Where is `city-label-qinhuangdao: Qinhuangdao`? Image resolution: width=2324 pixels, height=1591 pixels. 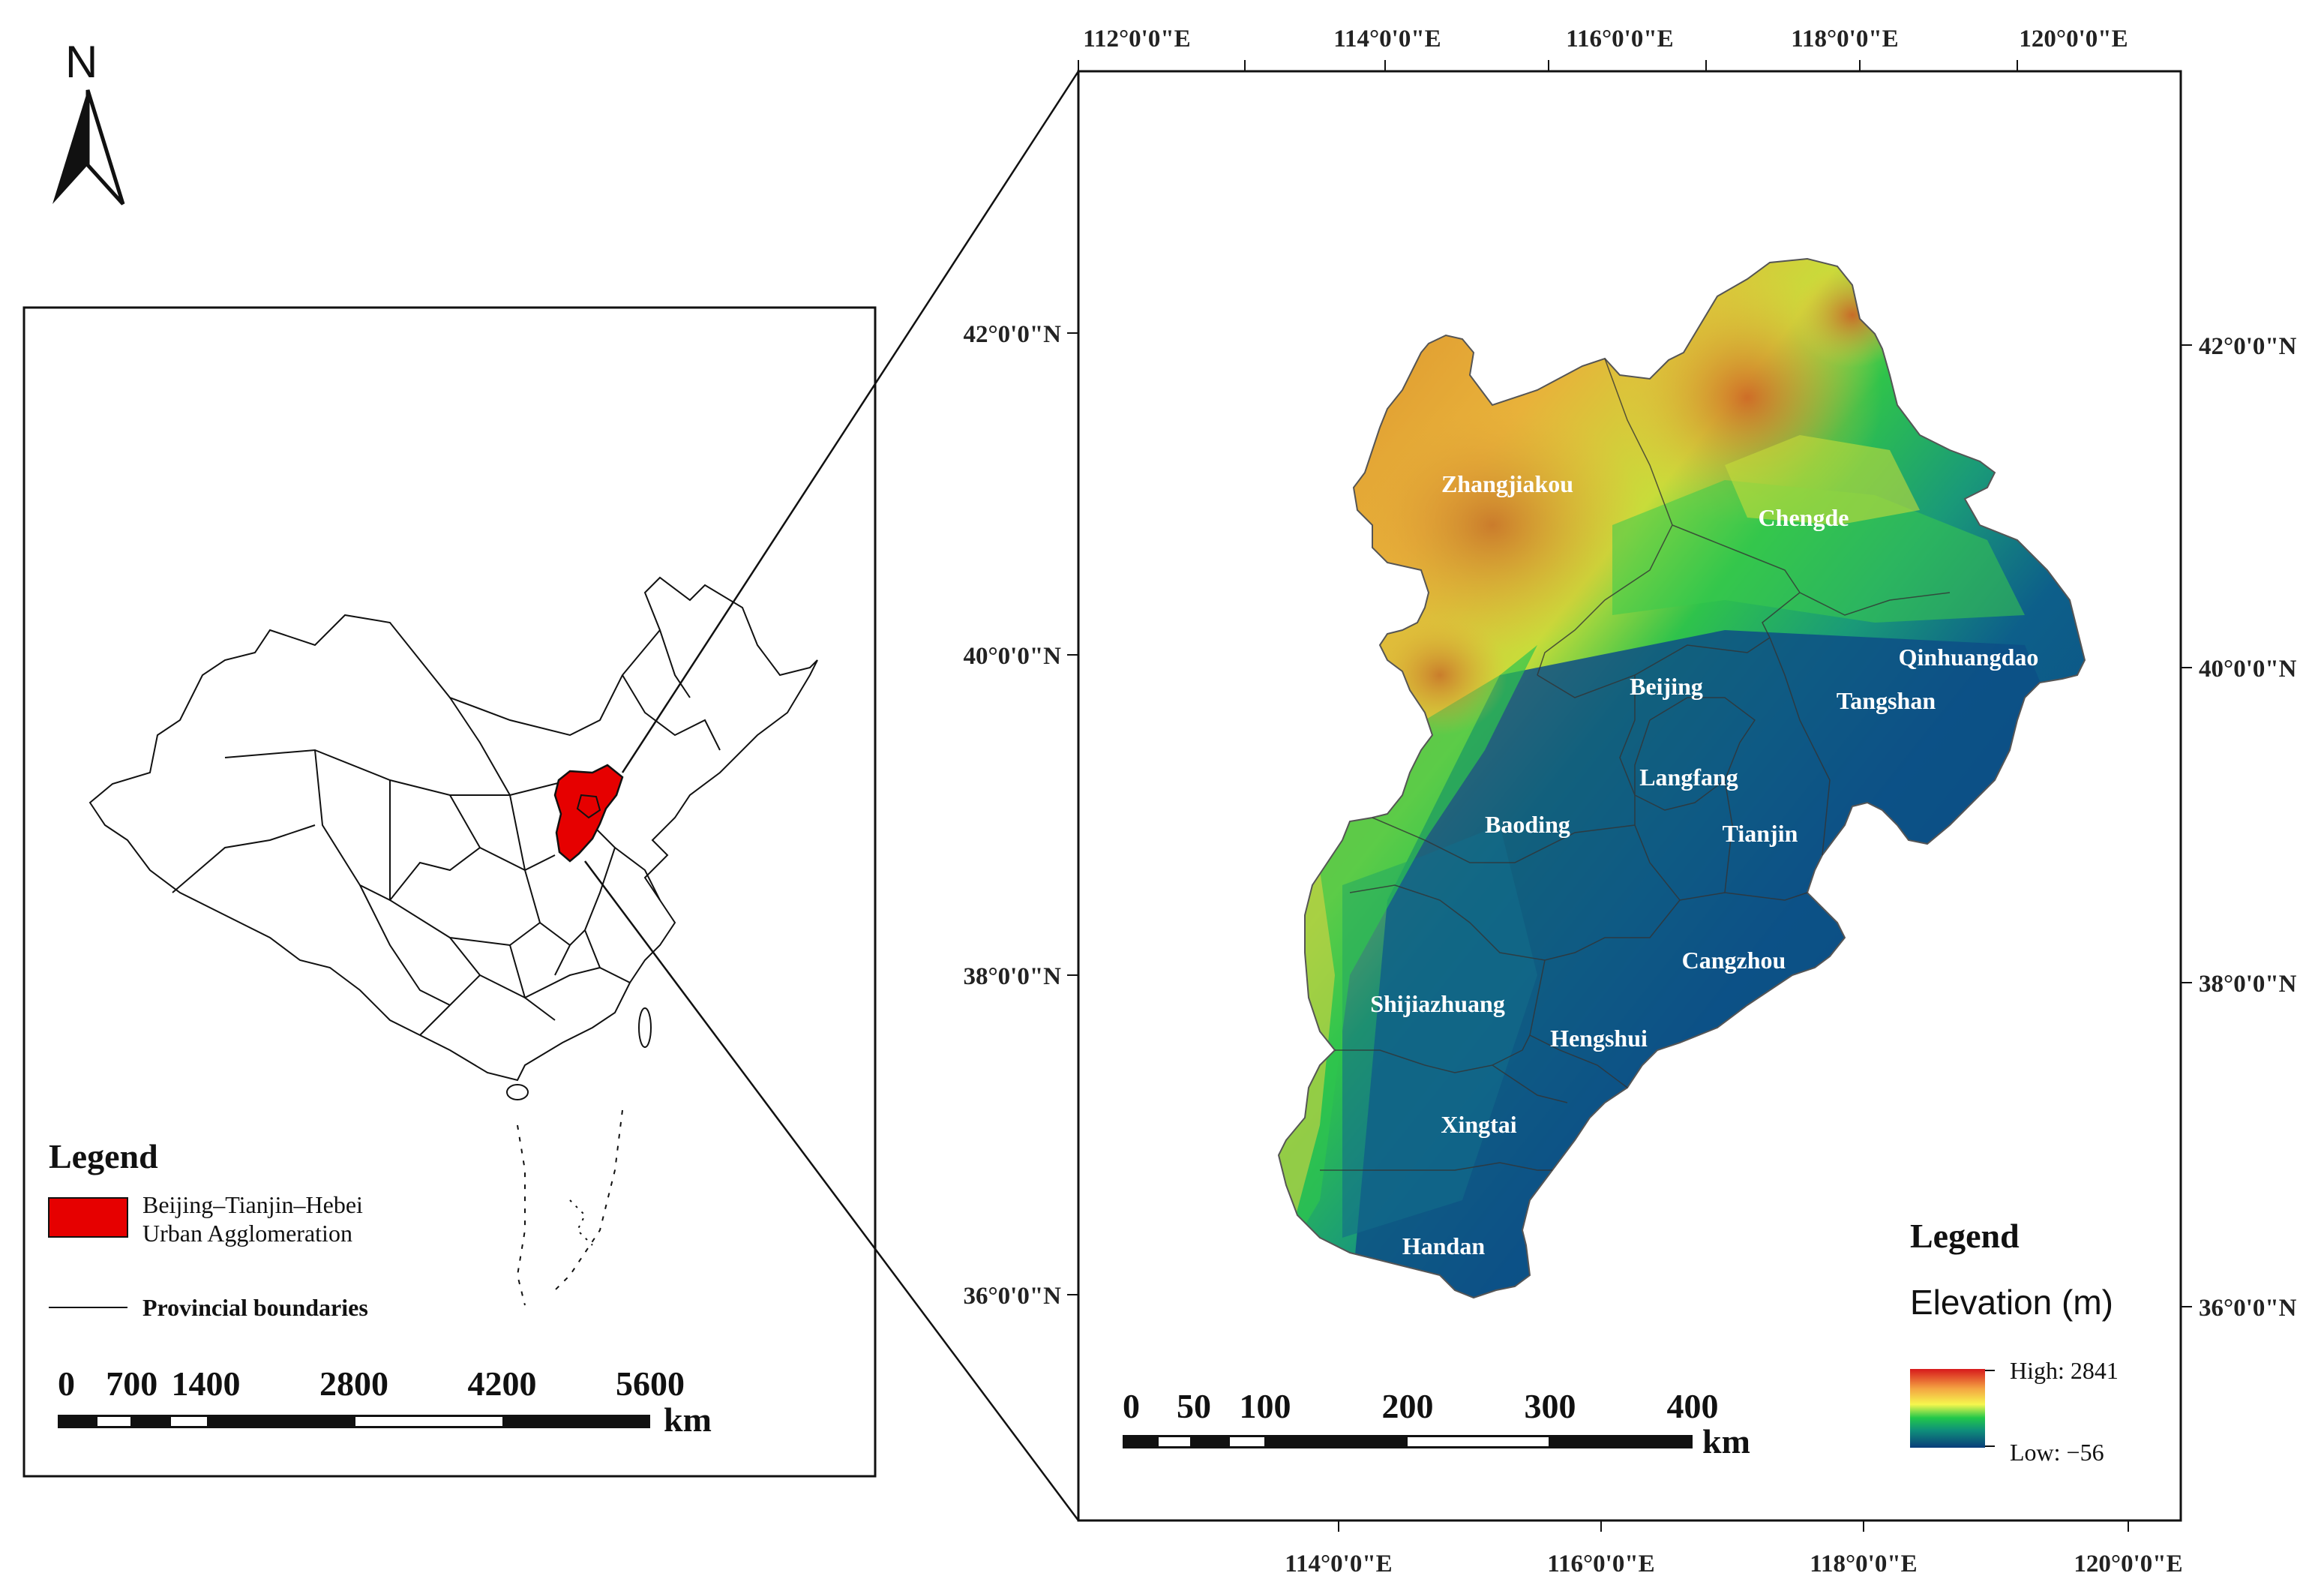
city-label-qinhuangdao: Qinhuangdao is located at coordinates (1969, 657).